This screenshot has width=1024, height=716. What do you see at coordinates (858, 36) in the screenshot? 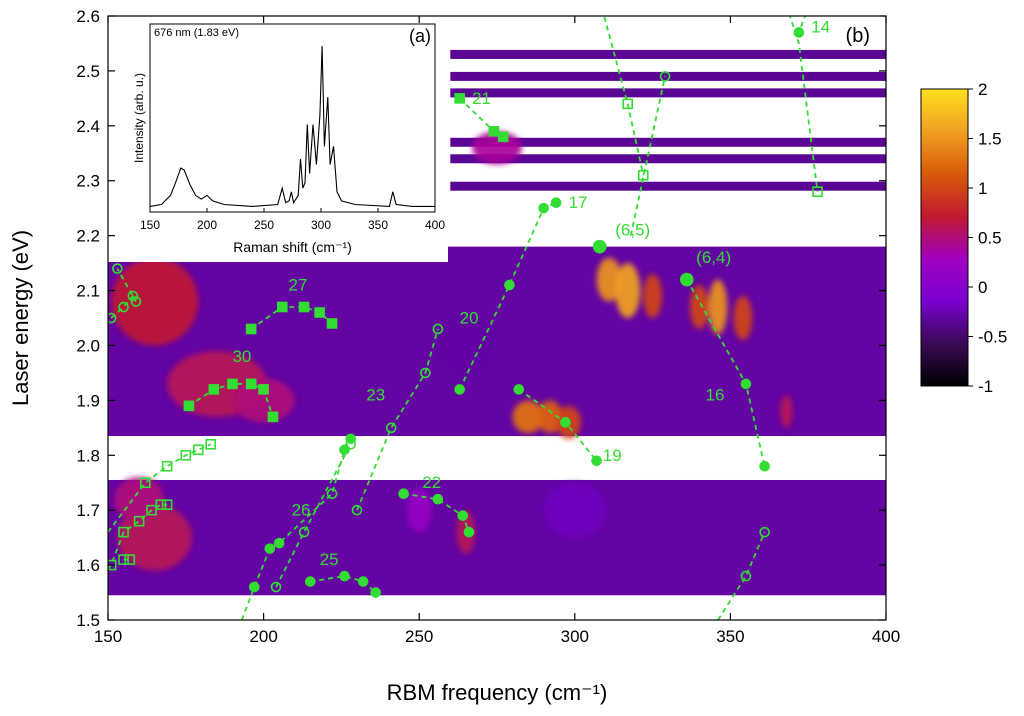
I see `panel-label-b: (b)` at bounding box center [858, 36].